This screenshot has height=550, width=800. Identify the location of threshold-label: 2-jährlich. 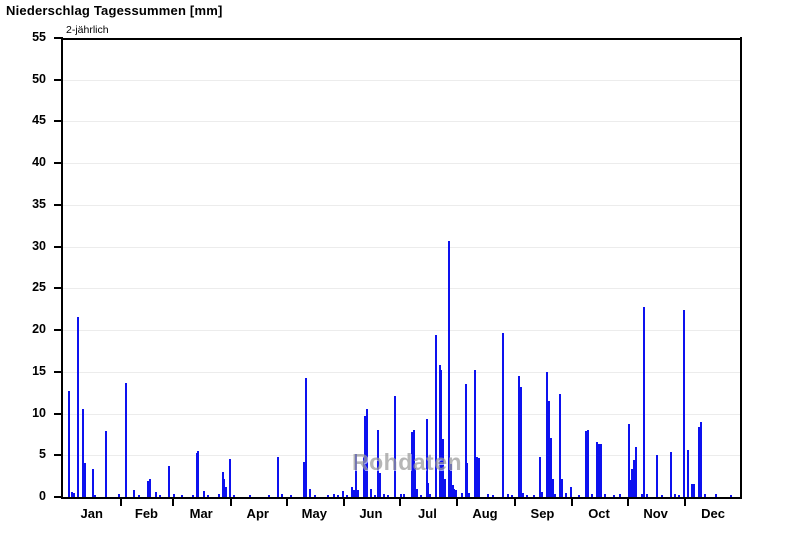
(87, 30).